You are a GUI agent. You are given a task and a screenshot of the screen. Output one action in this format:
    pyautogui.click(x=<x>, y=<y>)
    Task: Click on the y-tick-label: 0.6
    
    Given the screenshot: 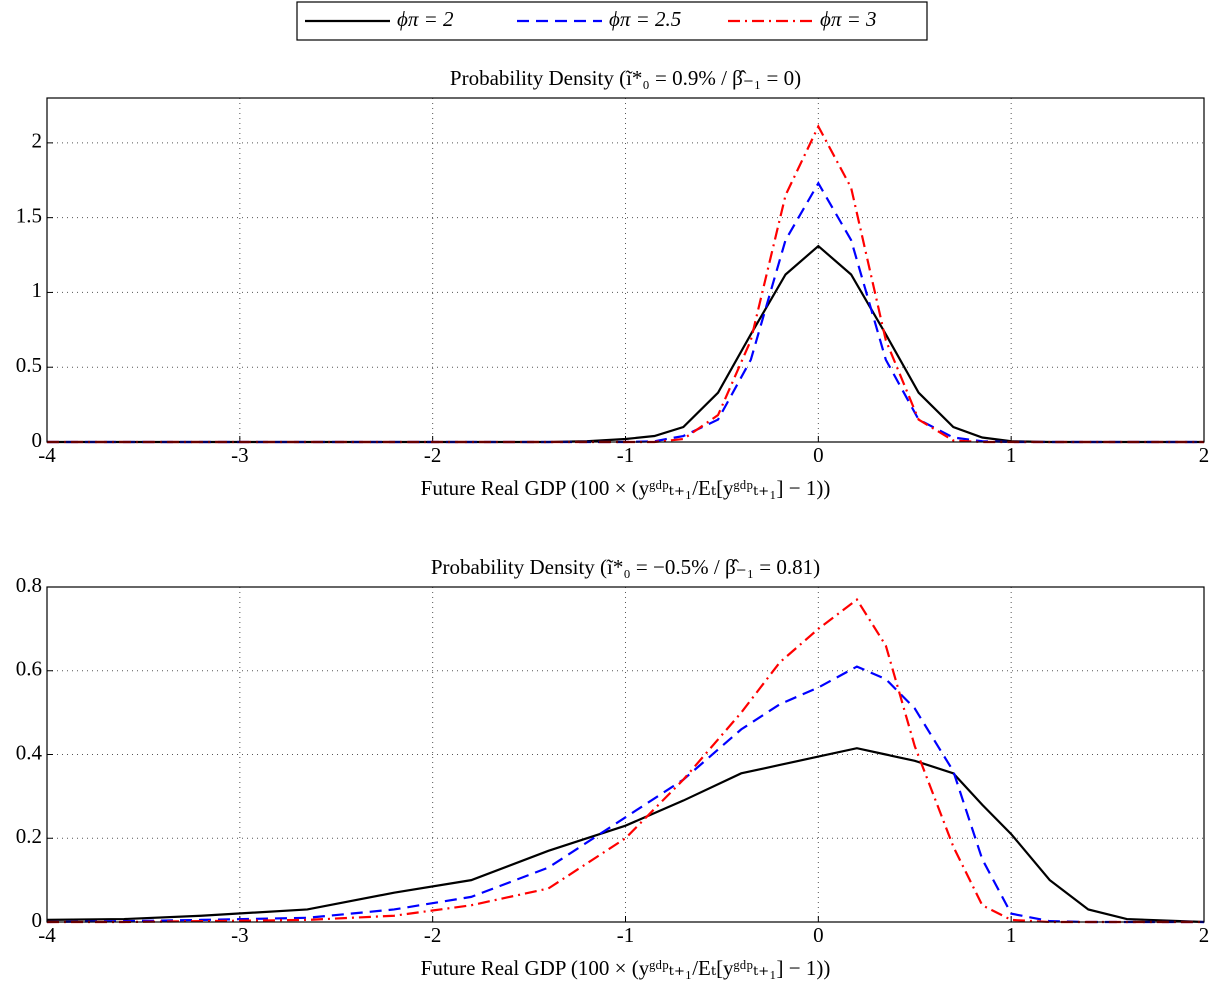 What is the action you would take?
    pyautogui.click(x=29, y=669)
    